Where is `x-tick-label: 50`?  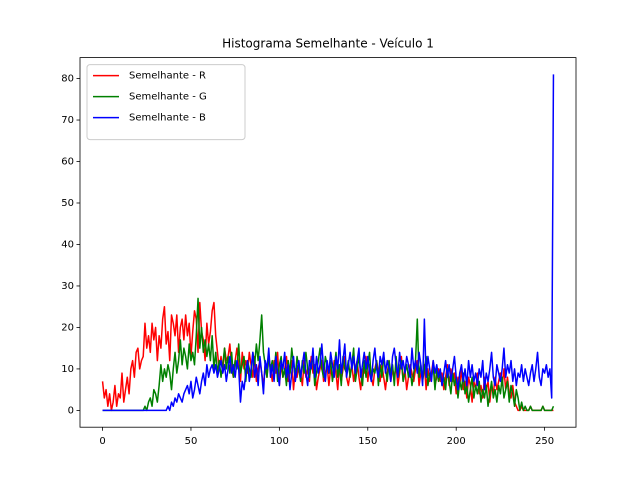 x-tick-label: 50 is located at coordinates (191, 441).